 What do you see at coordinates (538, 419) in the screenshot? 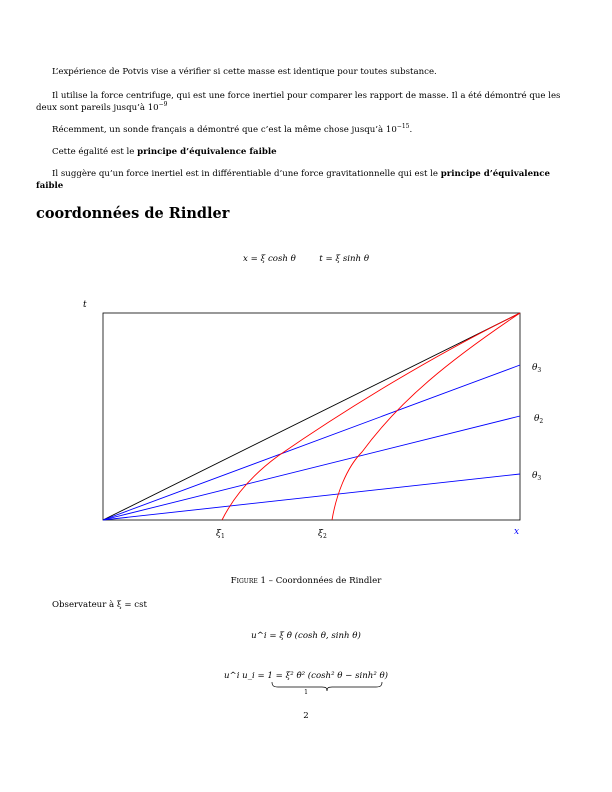
I see `label-theta2: θ2` at bounding box center [538, 419].